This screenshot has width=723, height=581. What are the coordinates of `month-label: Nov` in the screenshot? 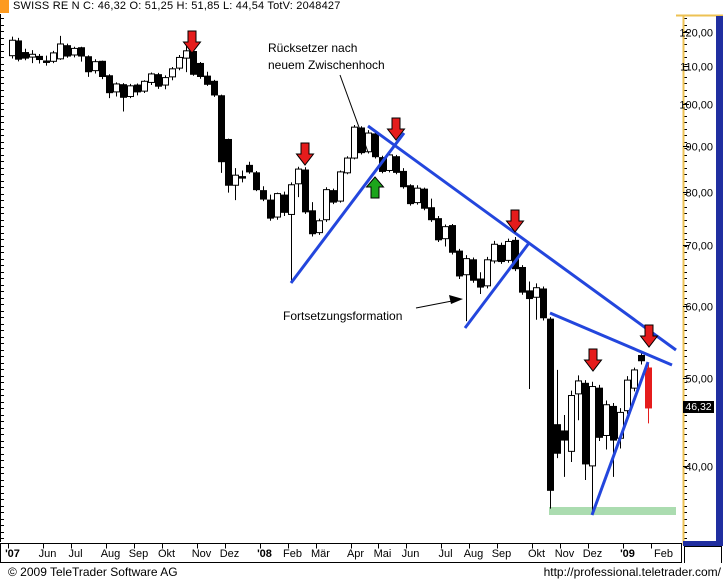 It's located at (202, 554).